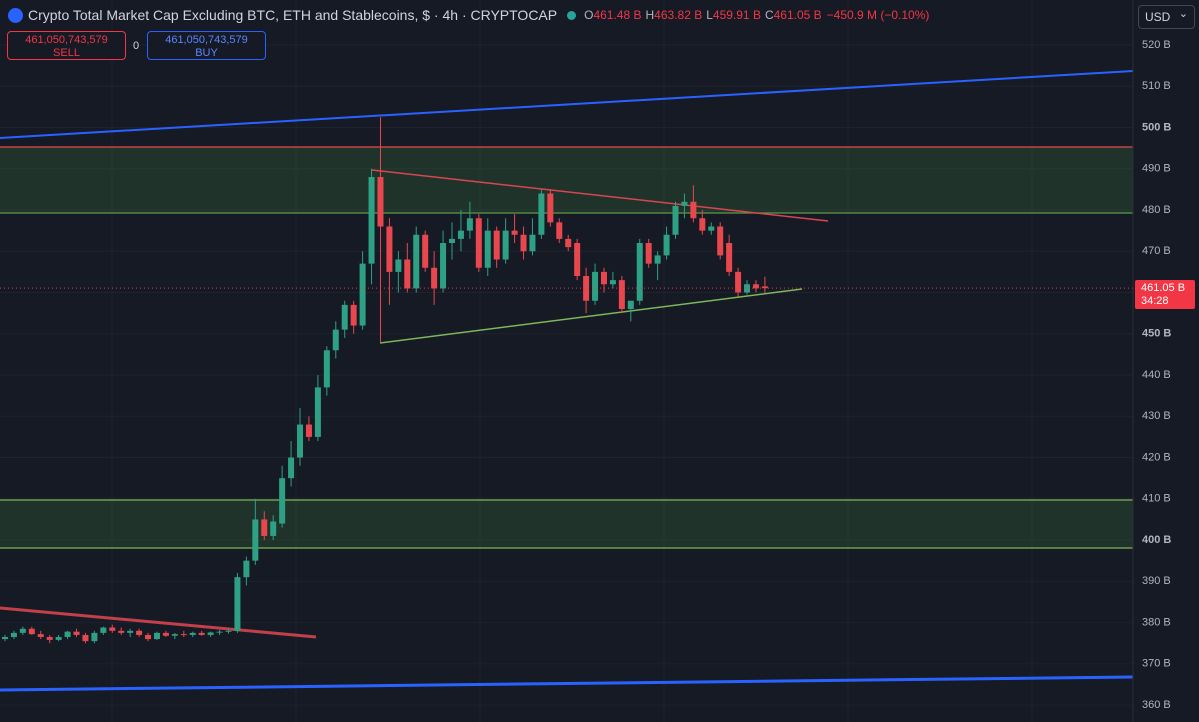 Image resolution: width=1199 pixels, height=722 pixels. I want to click on y-tick-label: 370 B, so click(1156, 664).